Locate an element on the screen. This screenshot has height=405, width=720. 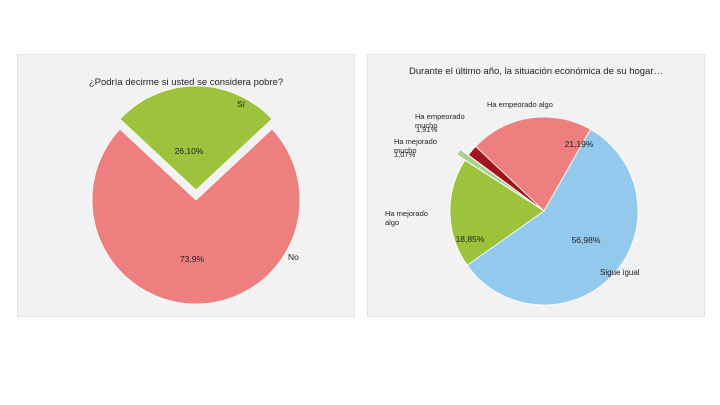
pie-slice-empeorado-algo is located at coordinates (533, 164).